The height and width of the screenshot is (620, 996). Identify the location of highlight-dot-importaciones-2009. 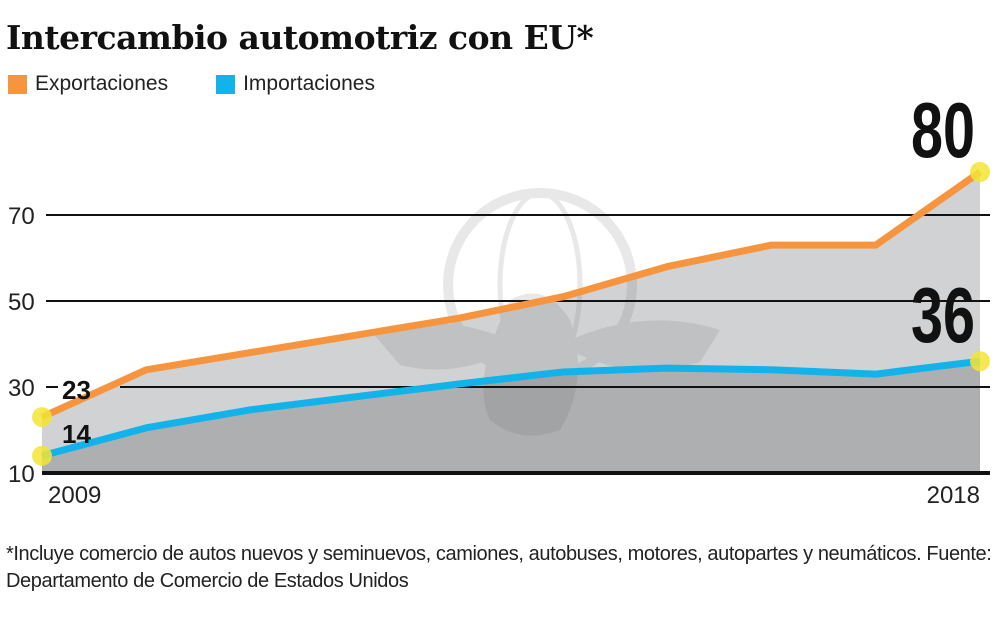
(42, 455).